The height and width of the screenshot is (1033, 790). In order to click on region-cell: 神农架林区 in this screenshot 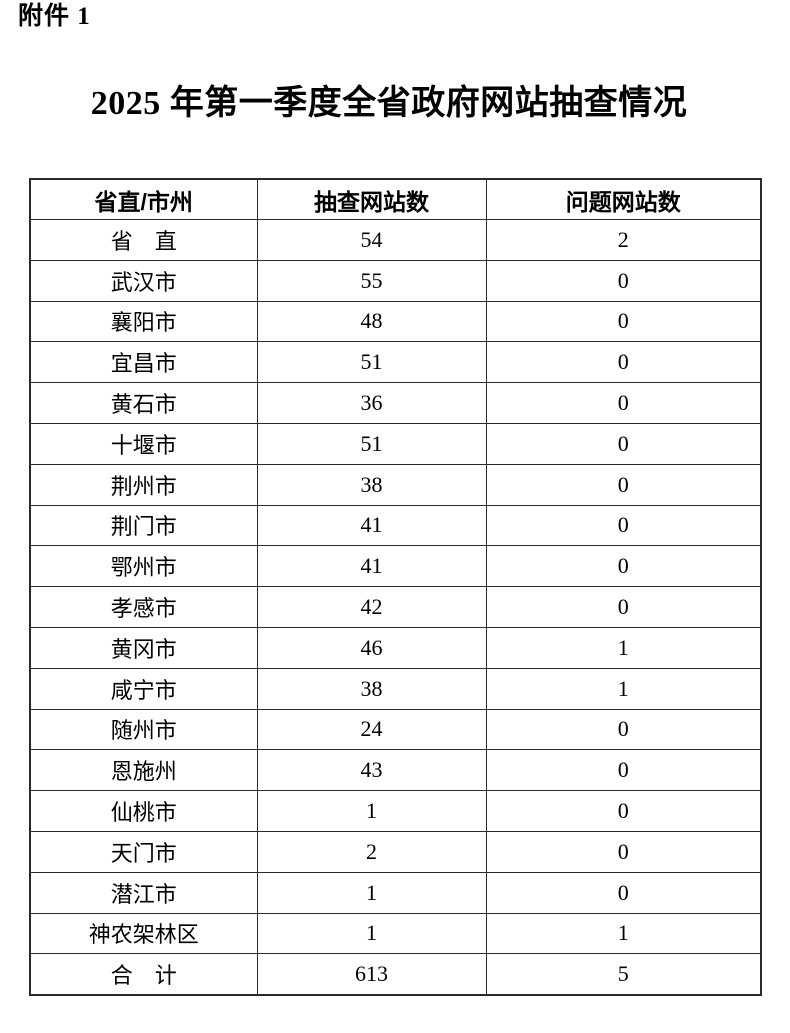, I will do `click(143, 933)`.